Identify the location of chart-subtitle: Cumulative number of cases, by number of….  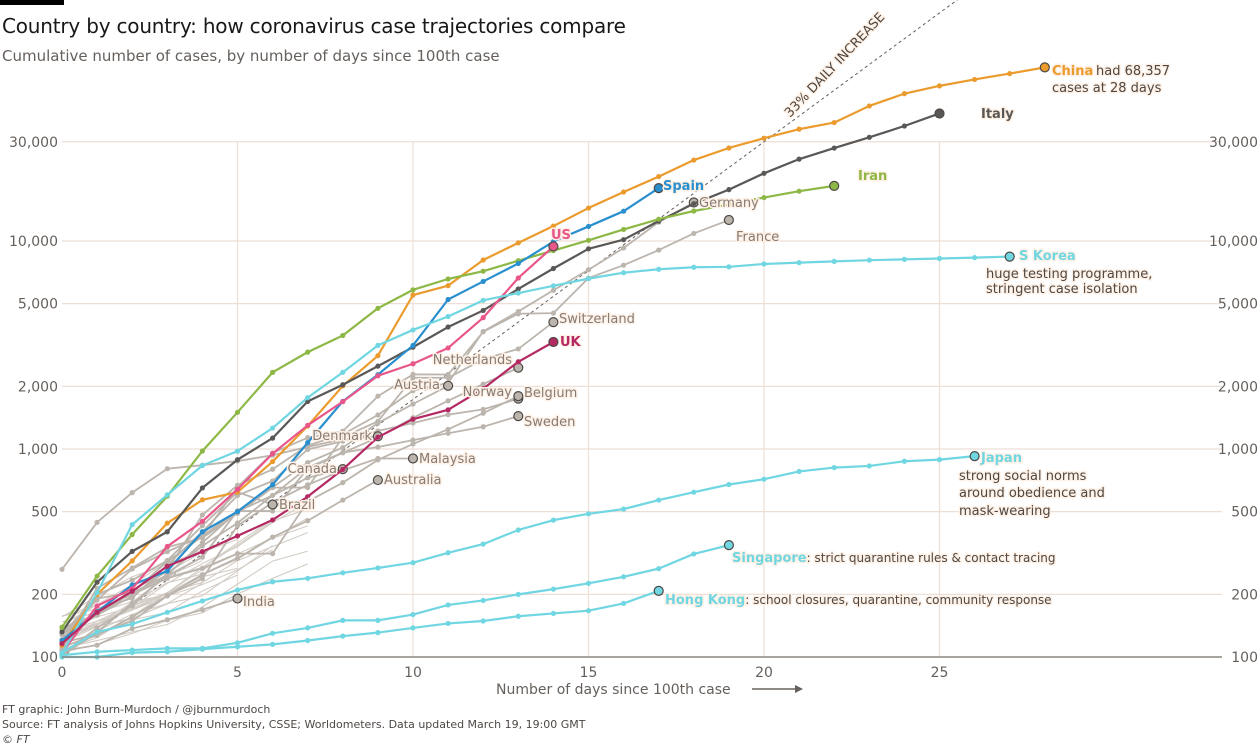
(251, 56).